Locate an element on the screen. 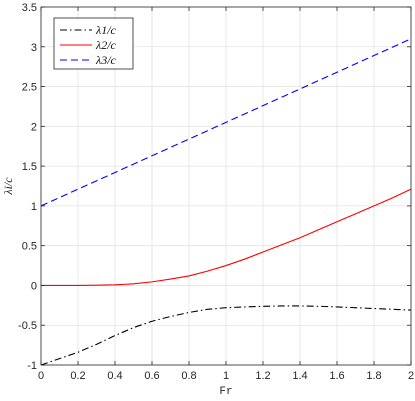 This screenshot has width=415, height=401. legend: λ1/cλ2/cλ3/c is located at coordinates (93, 43).